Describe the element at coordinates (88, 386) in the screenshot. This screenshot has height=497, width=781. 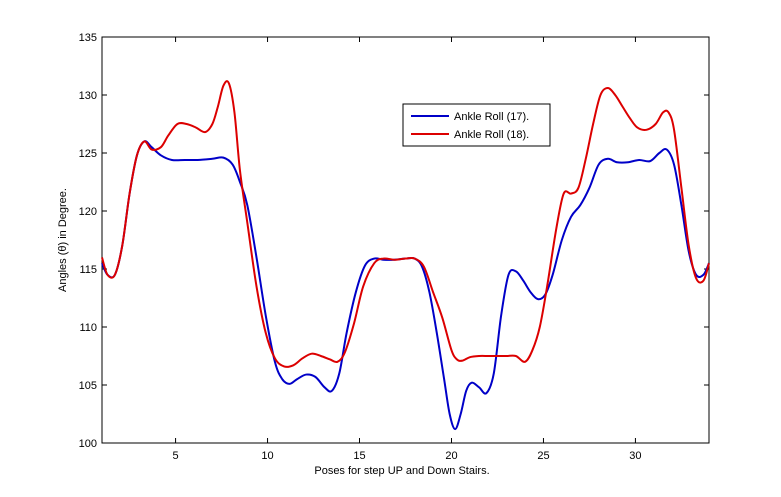
I see `y-tick-label-105: 105` at that location.